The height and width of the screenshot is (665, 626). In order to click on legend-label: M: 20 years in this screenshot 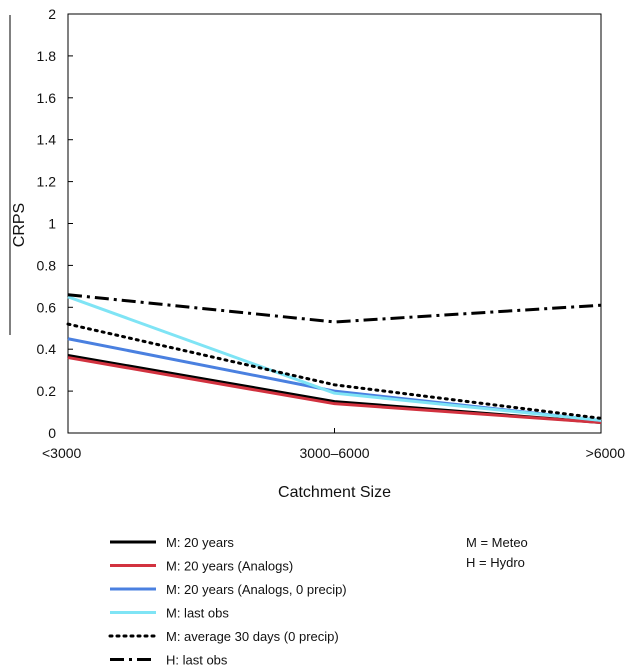, I will do `click(200, 542)`.